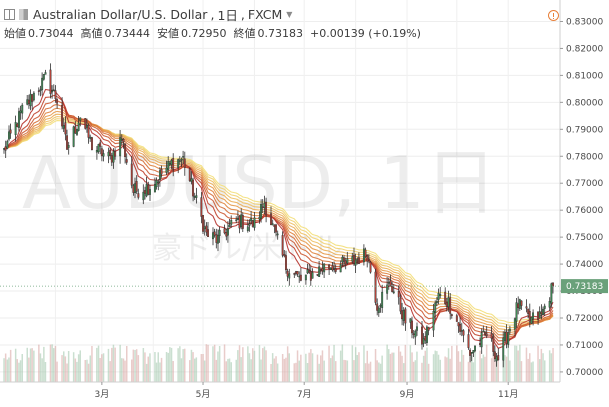  Describe the element at coordinates (23, 14) in the screenshot. I see `bar-type-icon` at that location.